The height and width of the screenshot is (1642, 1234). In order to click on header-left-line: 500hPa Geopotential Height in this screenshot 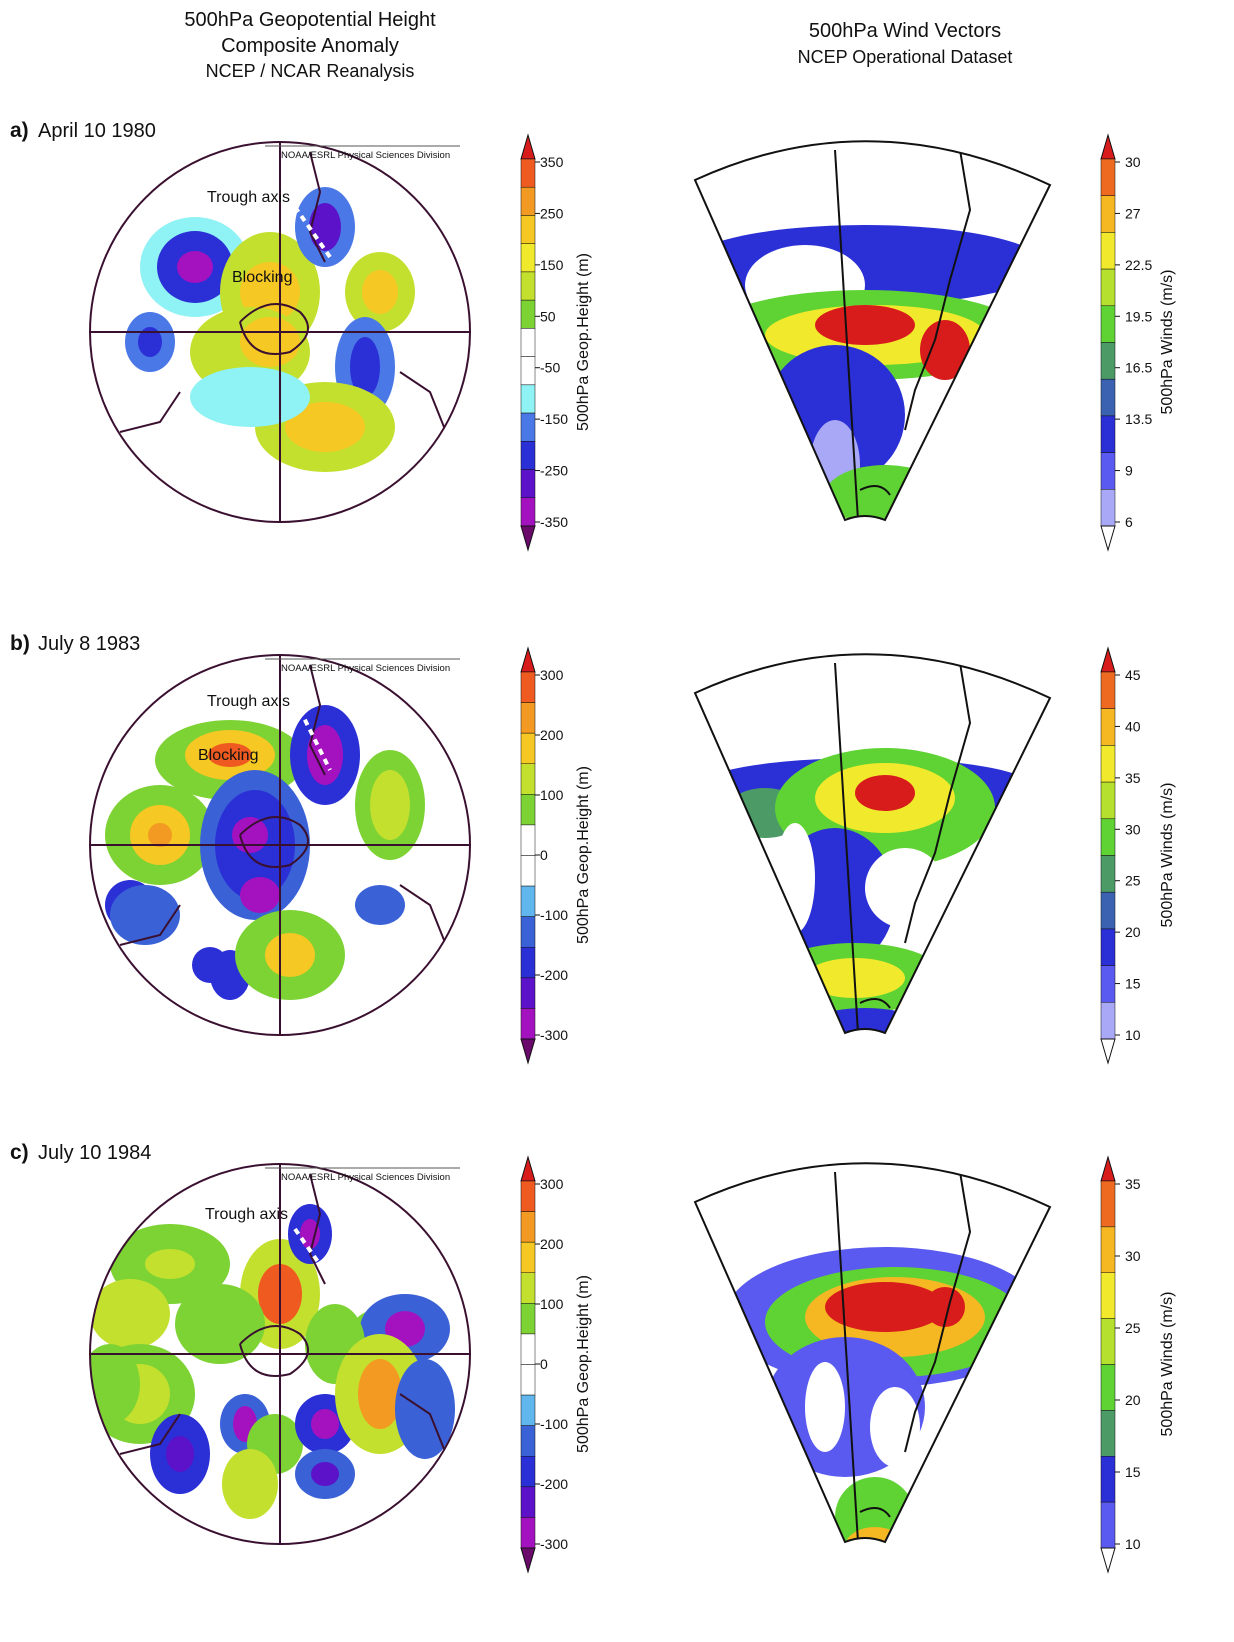, I will do `click(310, 20)`.